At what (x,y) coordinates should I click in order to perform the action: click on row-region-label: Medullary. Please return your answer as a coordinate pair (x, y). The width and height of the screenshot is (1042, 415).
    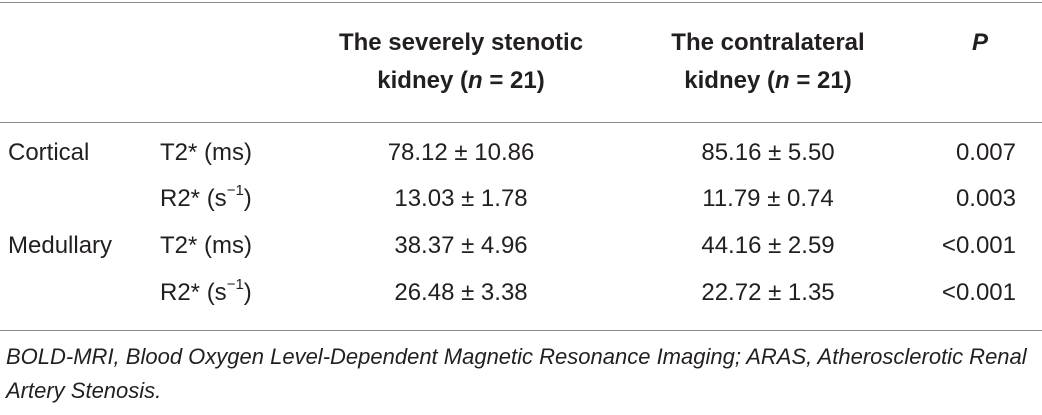
    Looking at the image, I should click on (60, 245).